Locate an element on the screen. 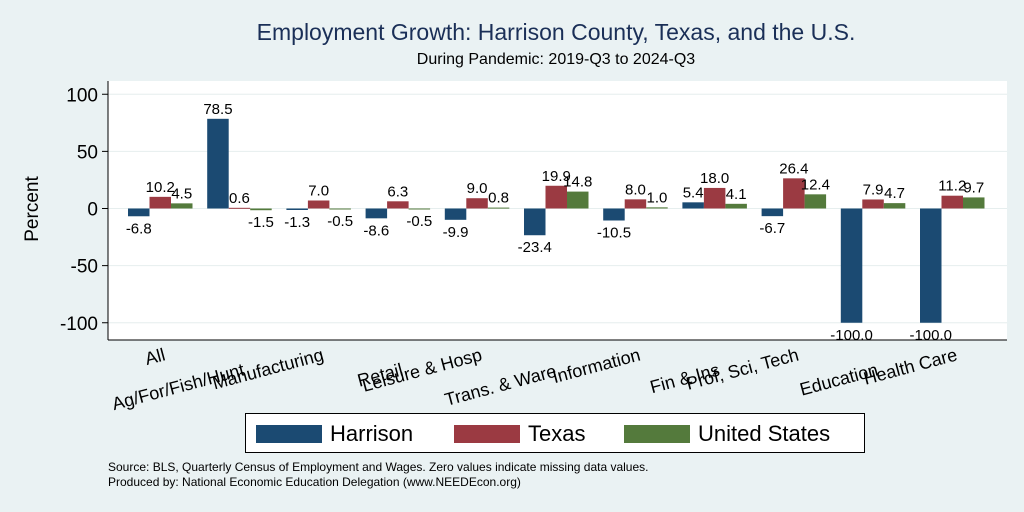 Image resolution: width=1024 pixels, height=512 pixels. data-label-harrison: 78.5 is located at coordinates (217, 109).